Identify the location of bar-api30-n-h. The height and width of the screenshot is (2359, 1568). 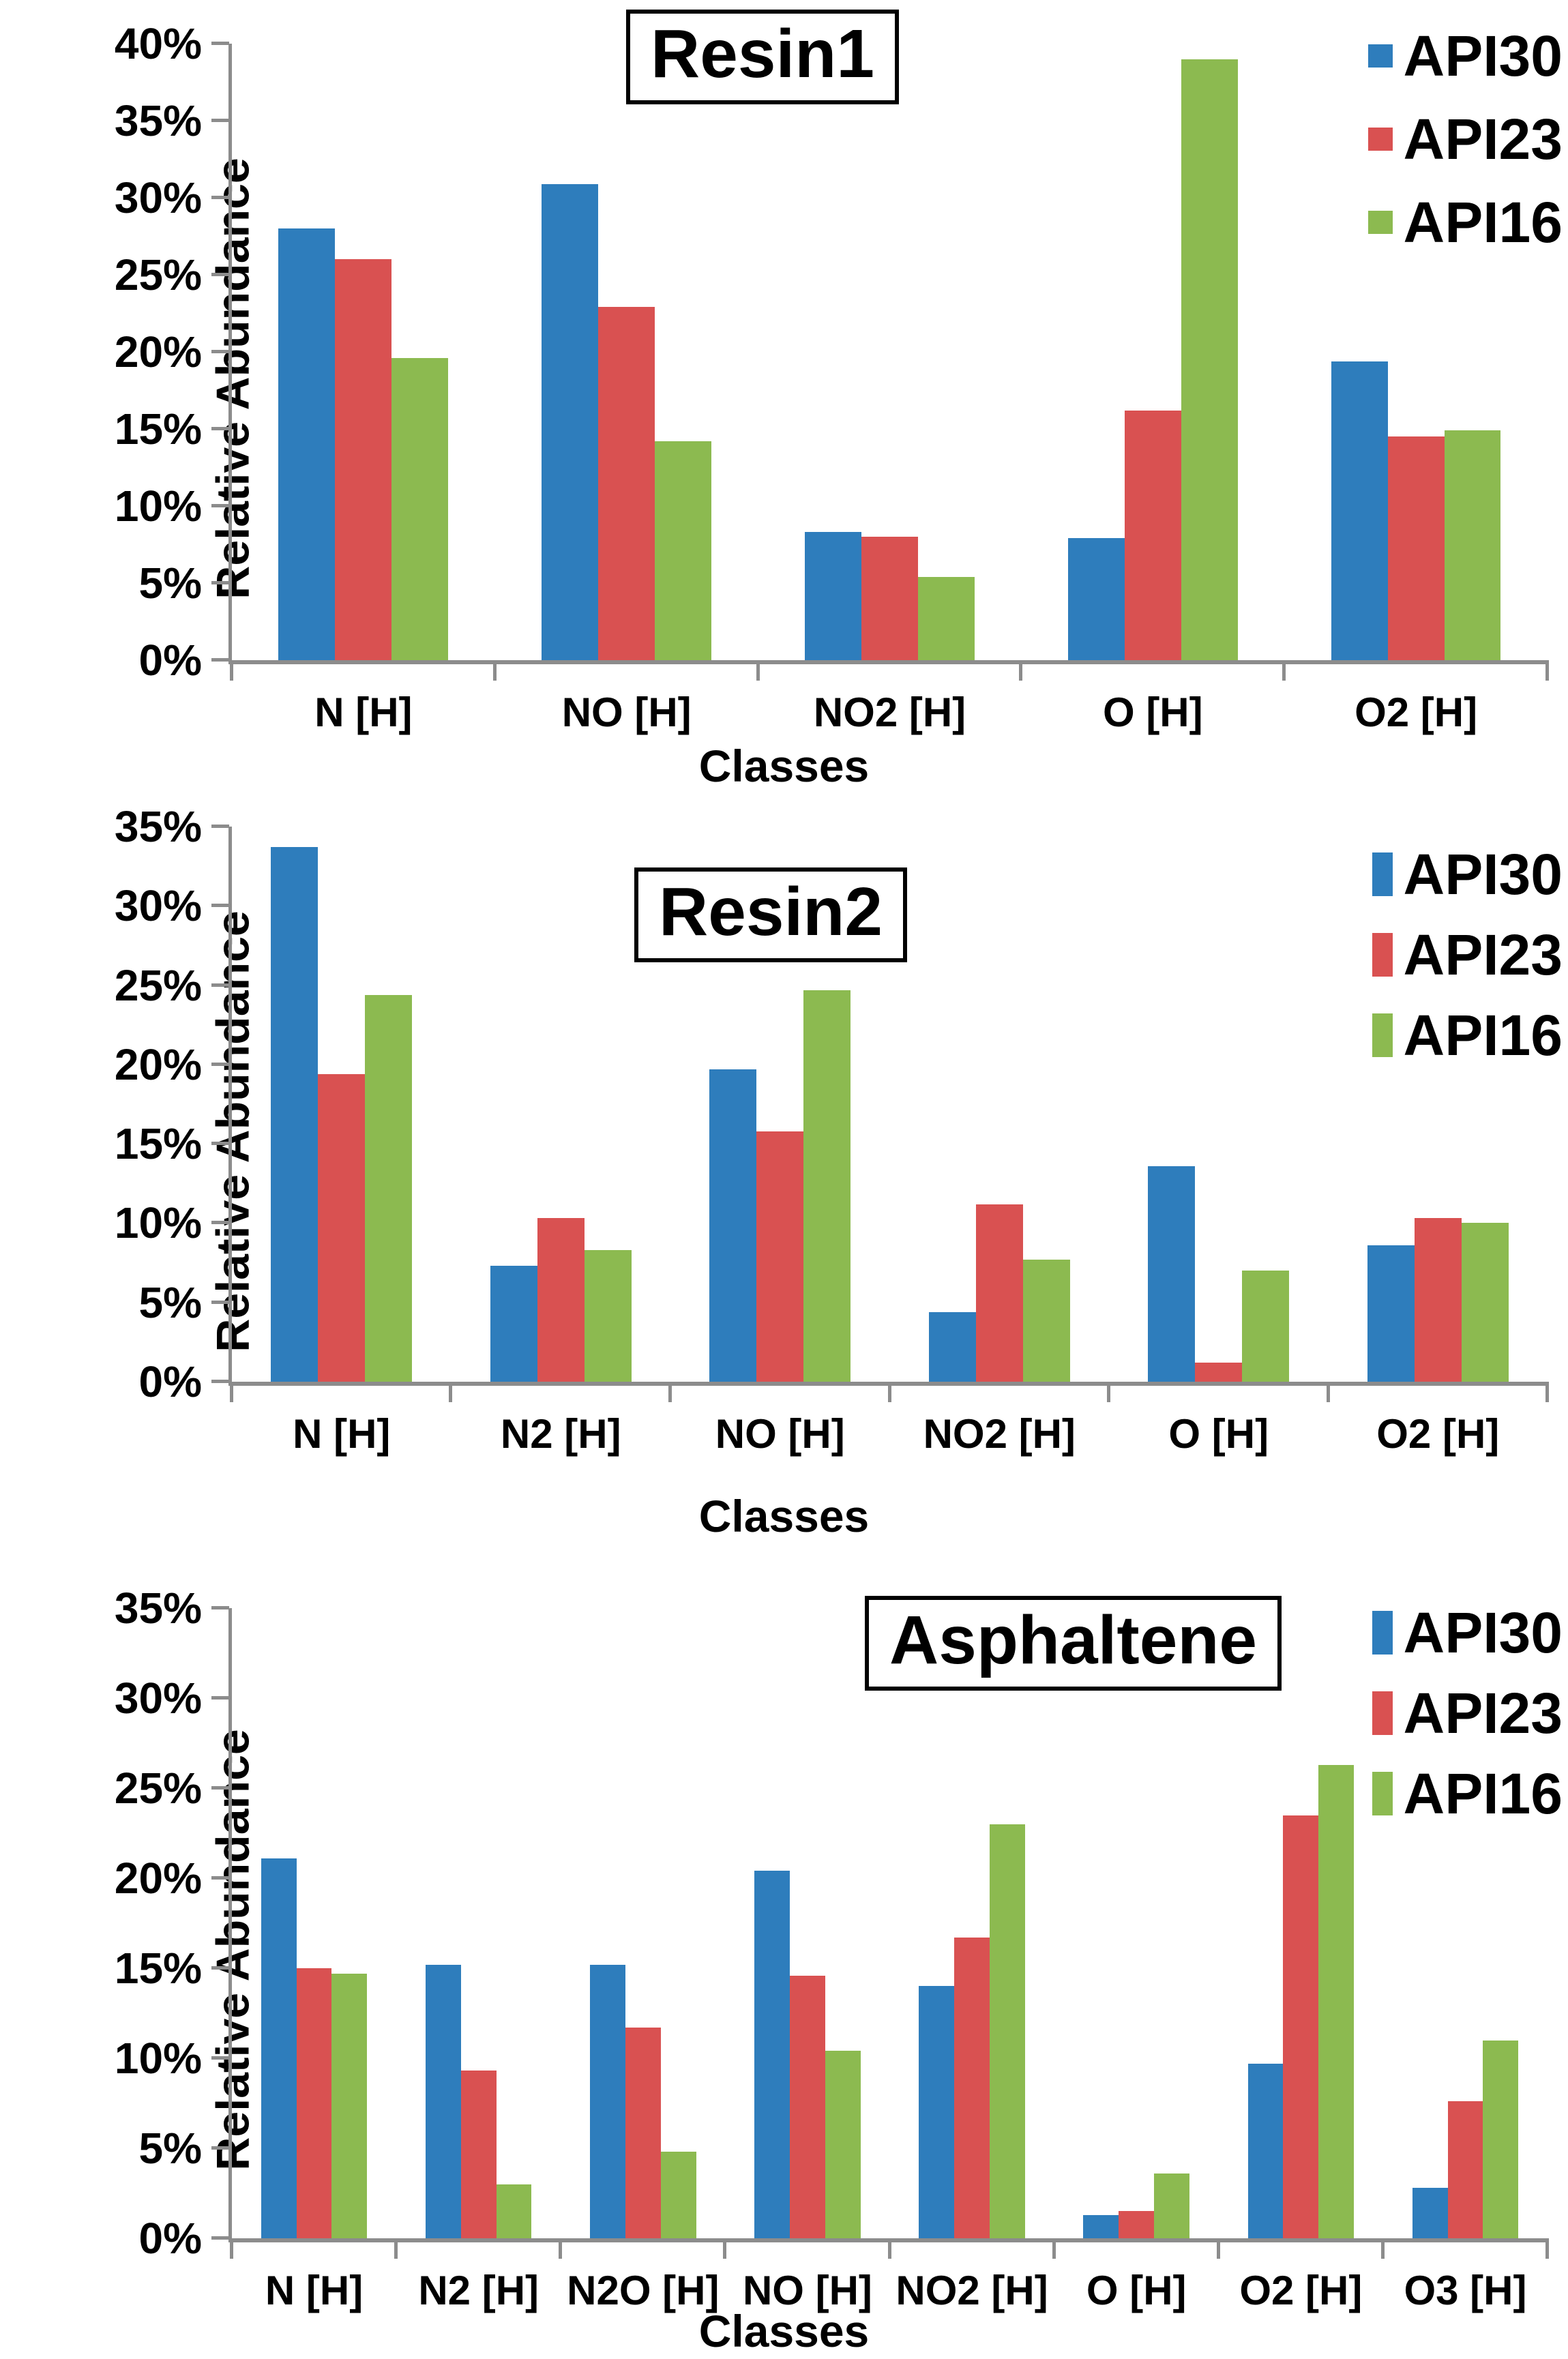
(279, 2048).